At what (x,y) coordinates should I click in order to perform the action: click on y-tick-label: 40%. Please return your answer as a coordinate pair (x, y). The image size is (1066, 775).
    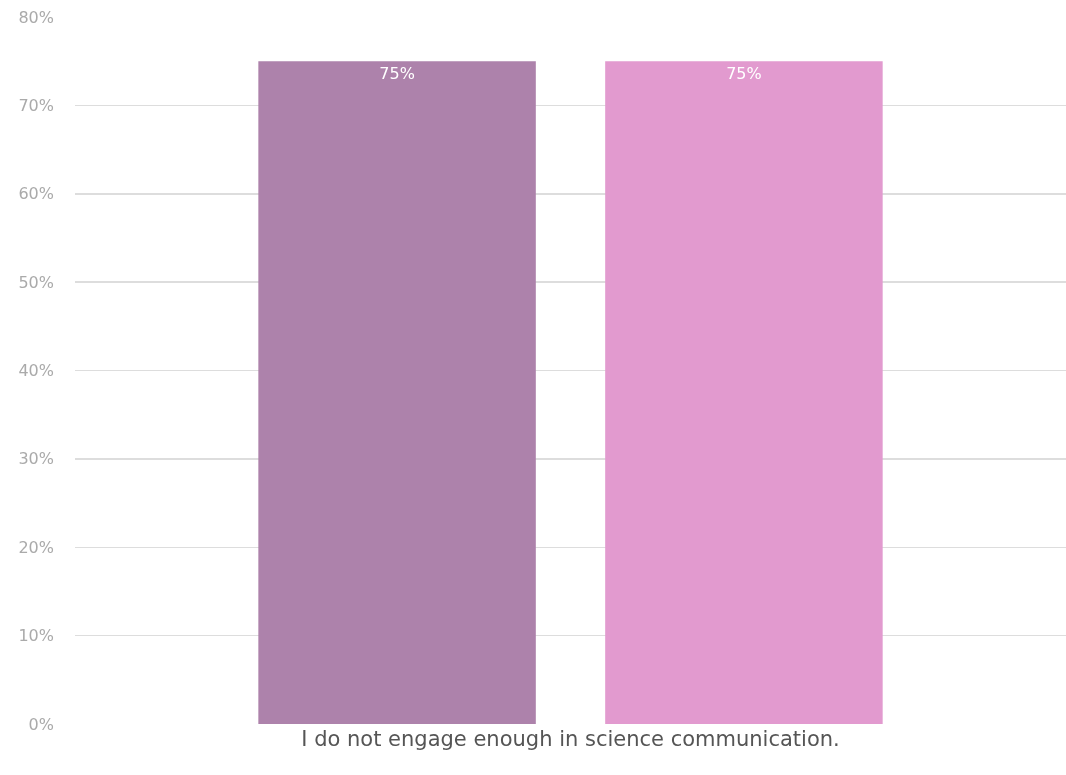
    Looking at the image, I should click on (36, 371).